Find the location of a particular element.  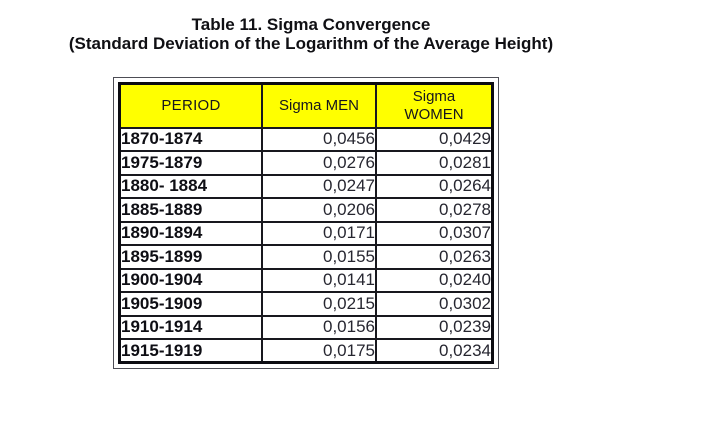

table-row: 1910-1914 0,0156 0,0239 is located at coordinates (306, 327).